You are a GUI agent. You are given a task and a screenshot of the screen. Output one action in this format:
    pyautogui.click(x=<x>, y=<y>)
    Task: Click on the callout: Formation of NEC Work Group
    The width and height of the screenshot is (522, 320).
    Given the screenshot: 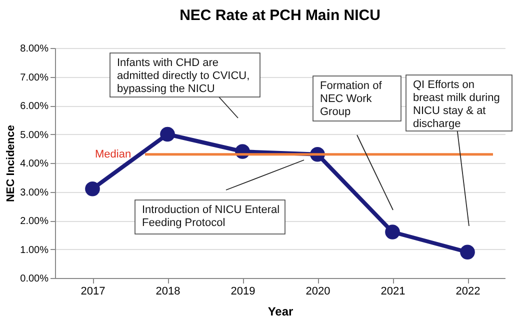 What is the action you would take?
    pyautogui.click(x=357, y=143)
    